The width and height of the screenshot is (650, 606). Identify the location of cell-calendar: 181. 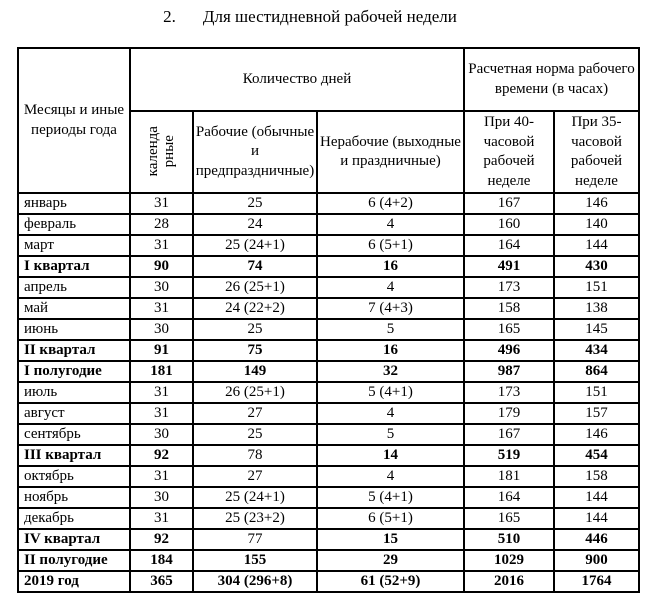
(161, 371).